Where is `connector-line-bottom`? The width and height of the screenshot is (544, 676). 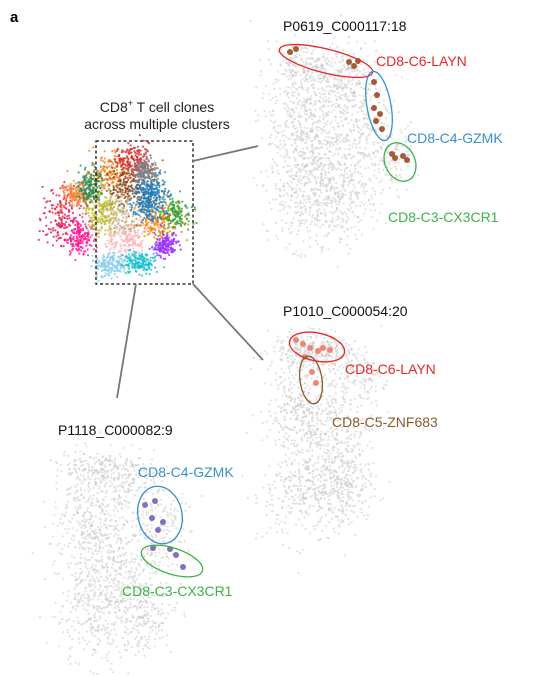 connector-line-bottom is located at coordinates (126, 341).